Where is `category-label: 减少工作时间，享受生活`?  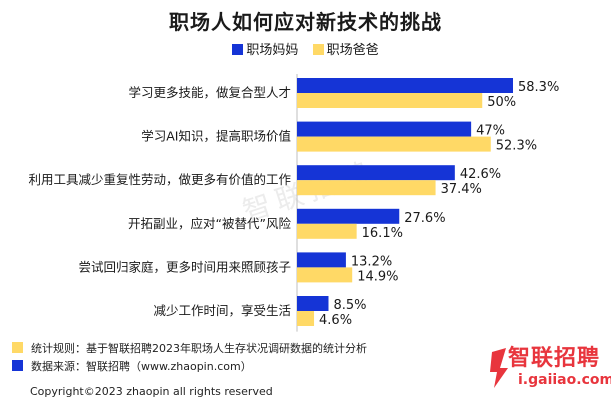
category-label: 减少工作时间，享受生活 is located at coordinates (222, 310).